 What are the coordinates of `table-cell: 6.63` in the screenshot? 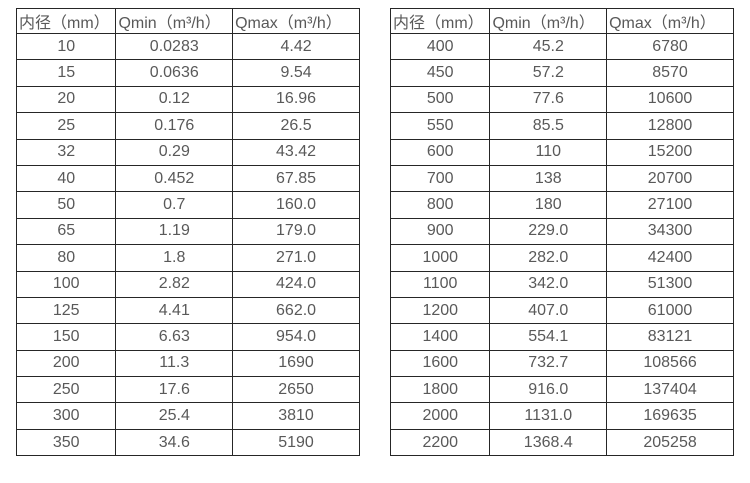 It's located at (174, 337).